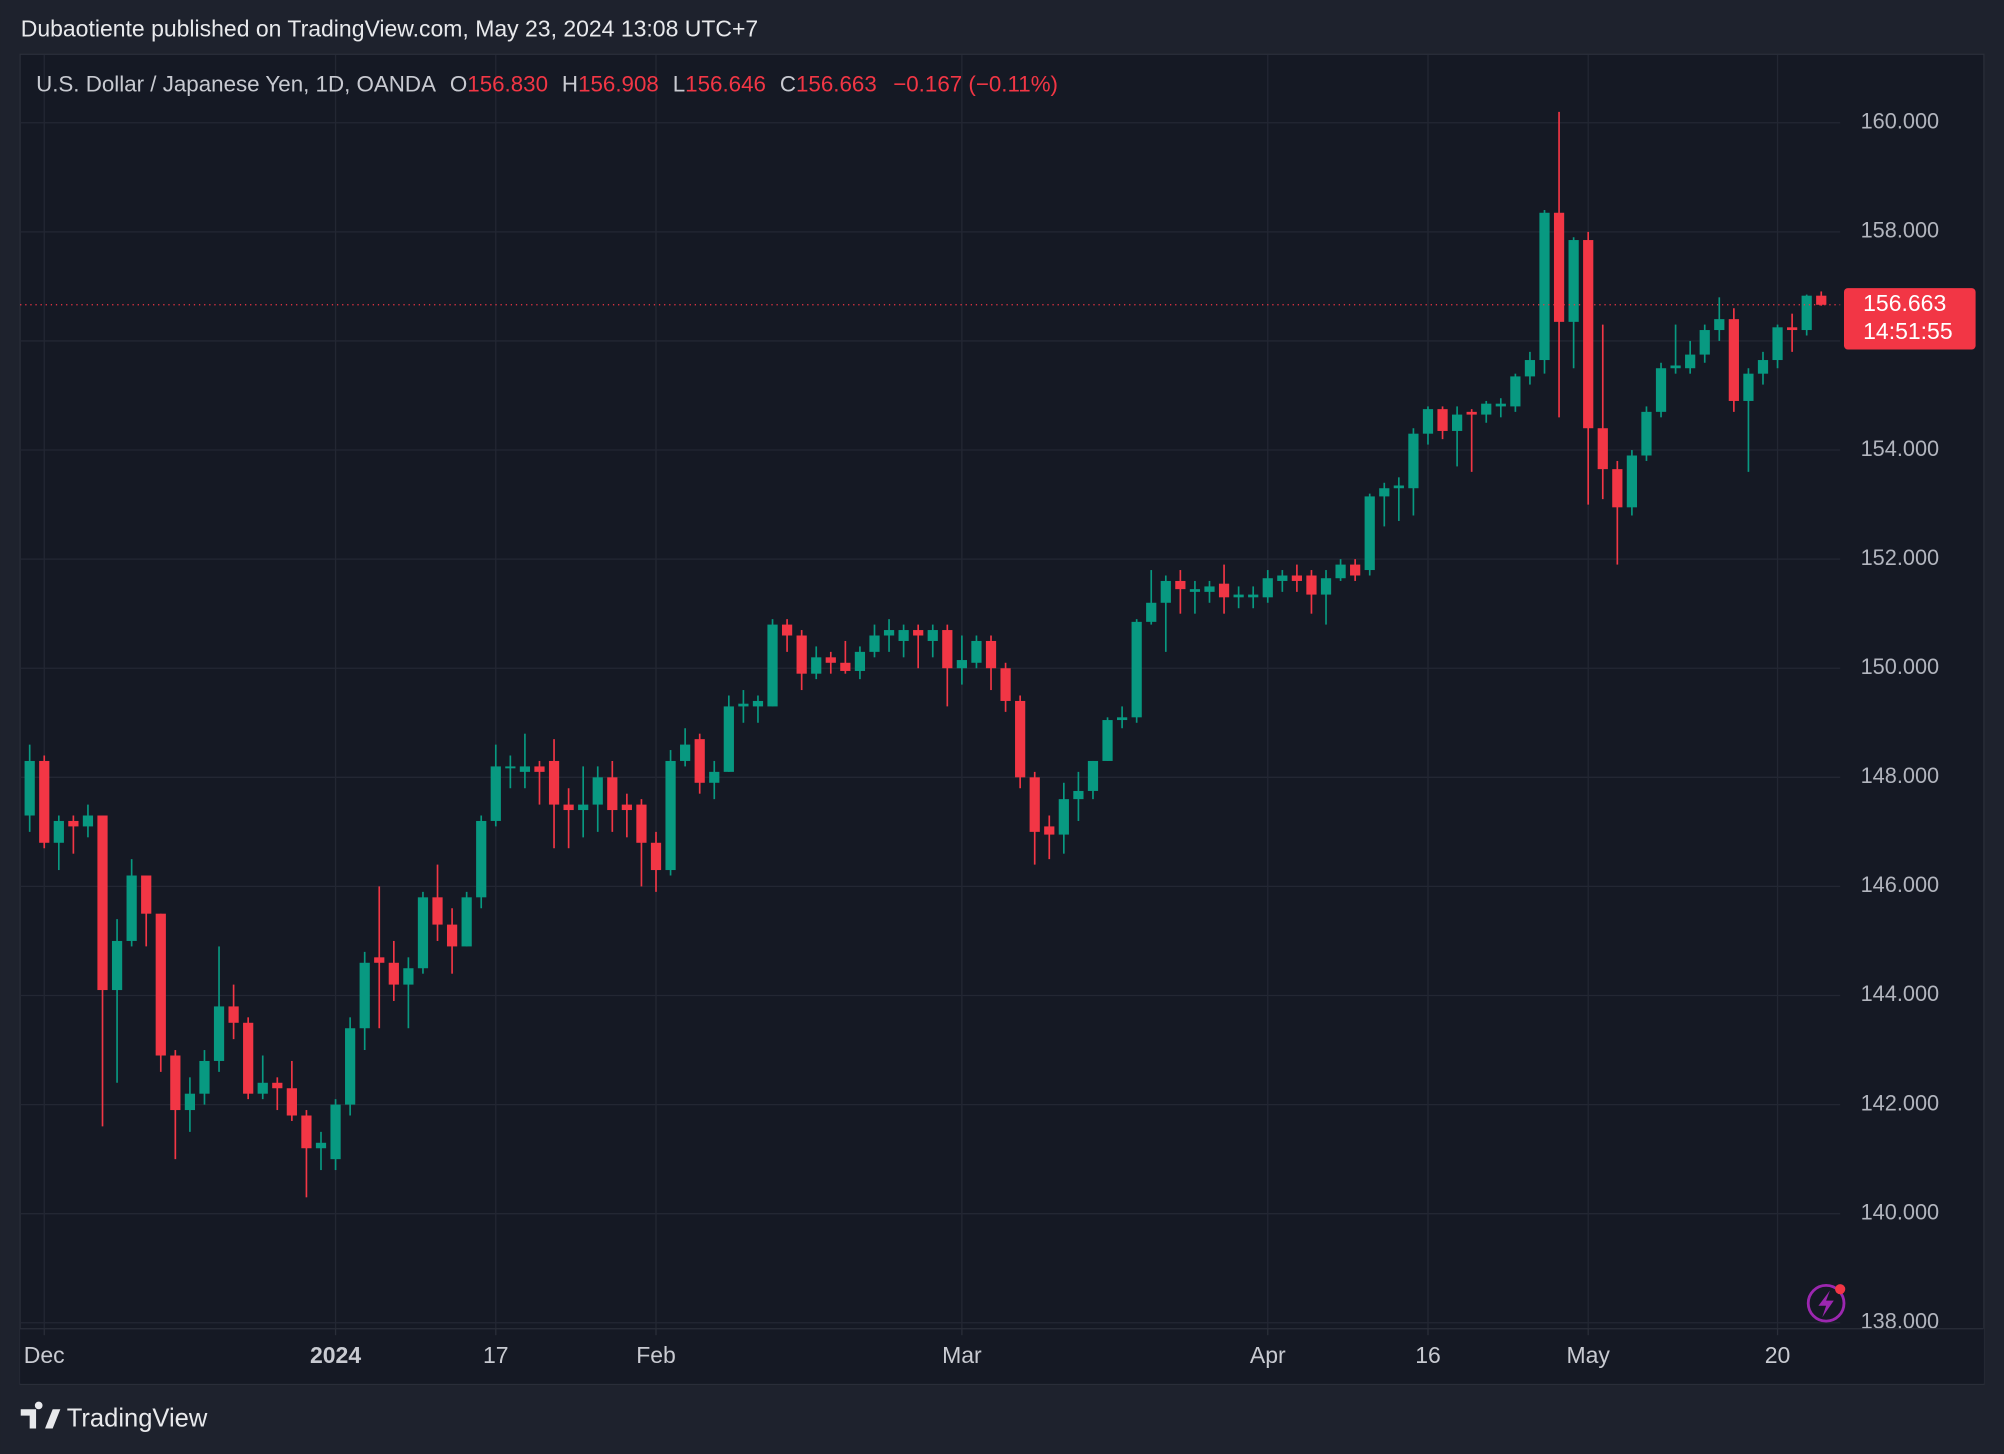 The width and height of the screenshot is (2004, 1454). I want to click on x-tick-label: Apr, so click(1268, 1355).